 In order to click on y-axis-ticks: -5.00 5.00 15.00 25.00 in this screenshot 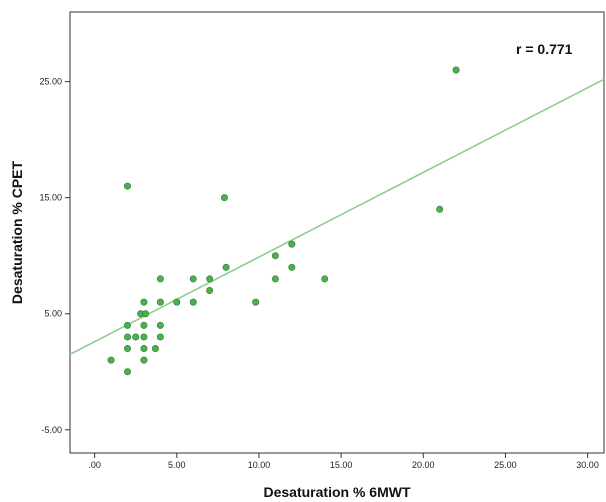, I will do `click(54, 256)`.